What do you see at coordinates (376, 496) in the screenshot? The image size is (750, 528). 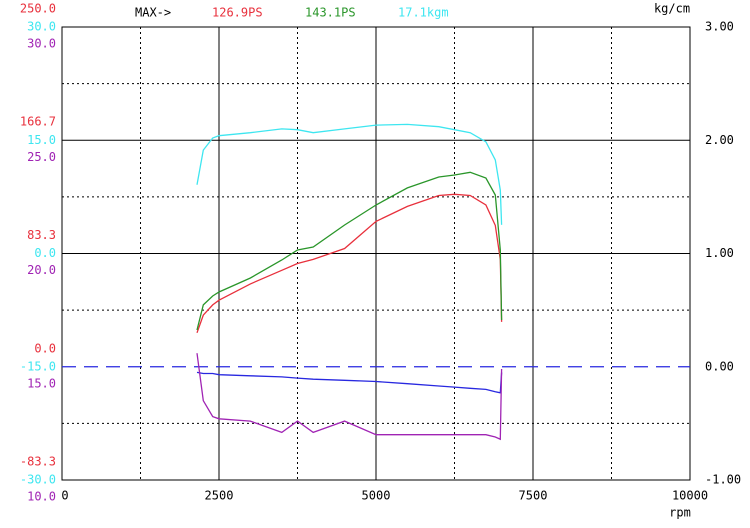 I see `x-tick-label: 5000` at bounding box center [376, 496].